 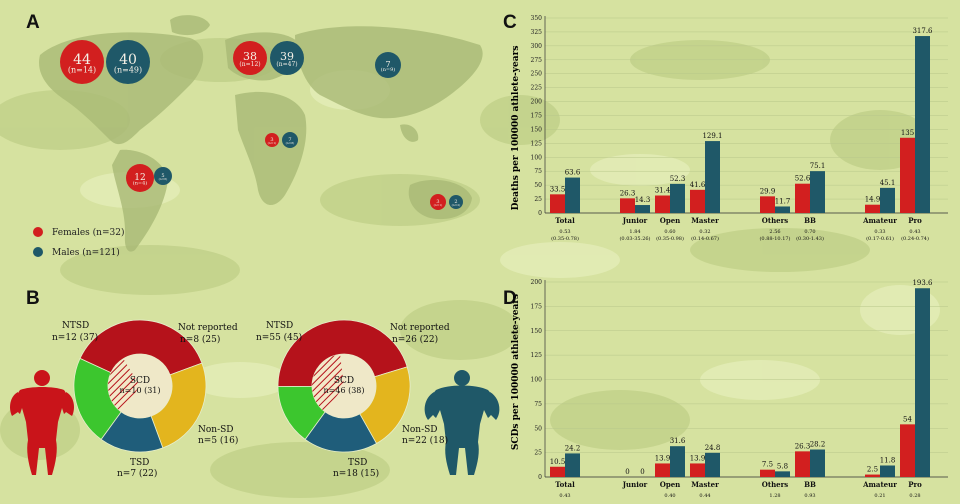 What do you see at coordinates (540, 213) in the screenshot?
I see `y-tick-label: 0` at bounding box center [540, 213].